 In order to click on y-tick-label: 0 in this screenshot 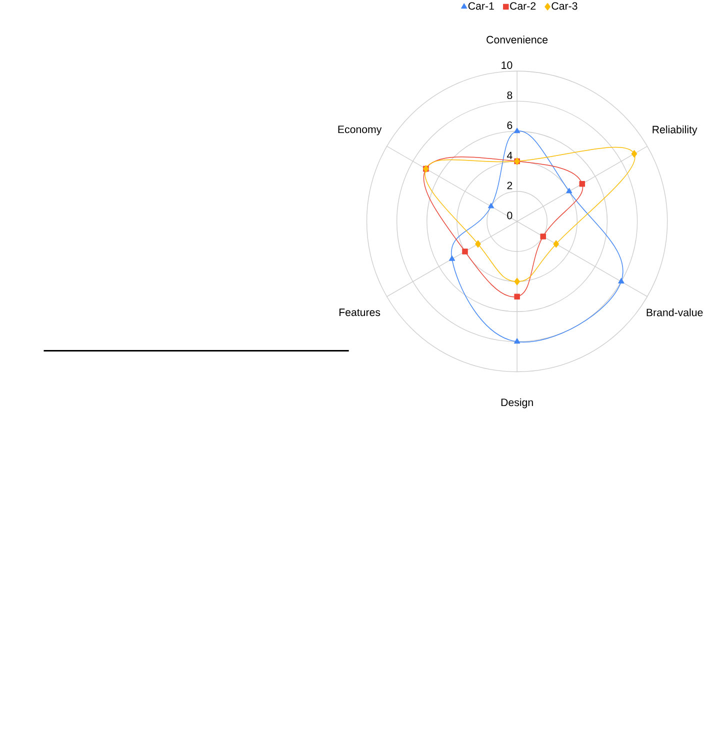, I will do `click(509, 216)`.